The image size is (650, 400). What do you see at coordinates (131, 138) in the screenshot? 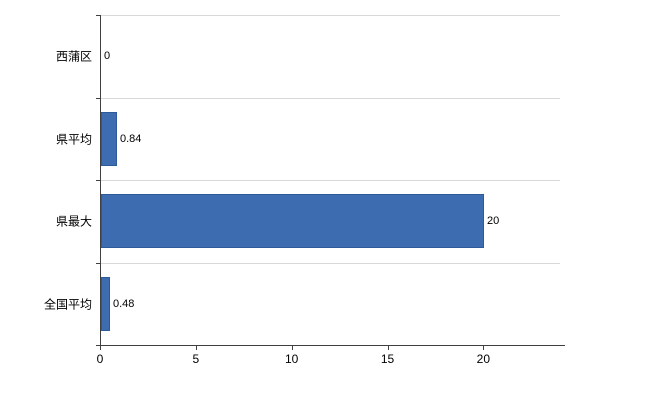
I see `bar-value-label: 0.84` at bounding box center [131, 138].